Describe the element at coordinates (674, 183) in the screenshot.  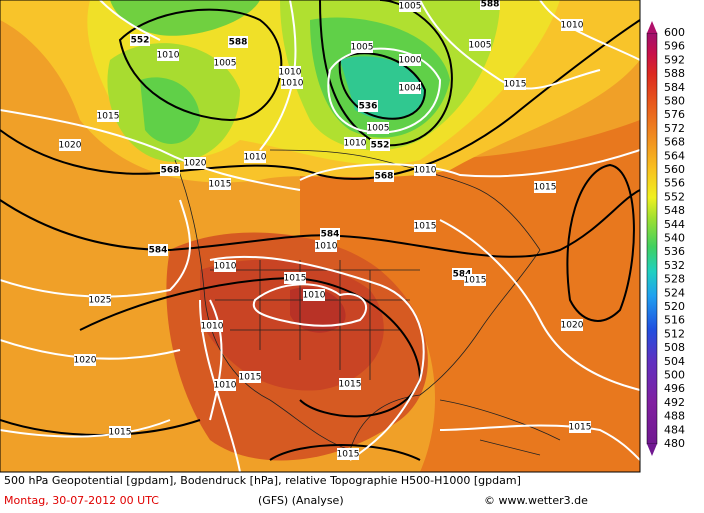
I see `colorbar-label: 556` at that location.